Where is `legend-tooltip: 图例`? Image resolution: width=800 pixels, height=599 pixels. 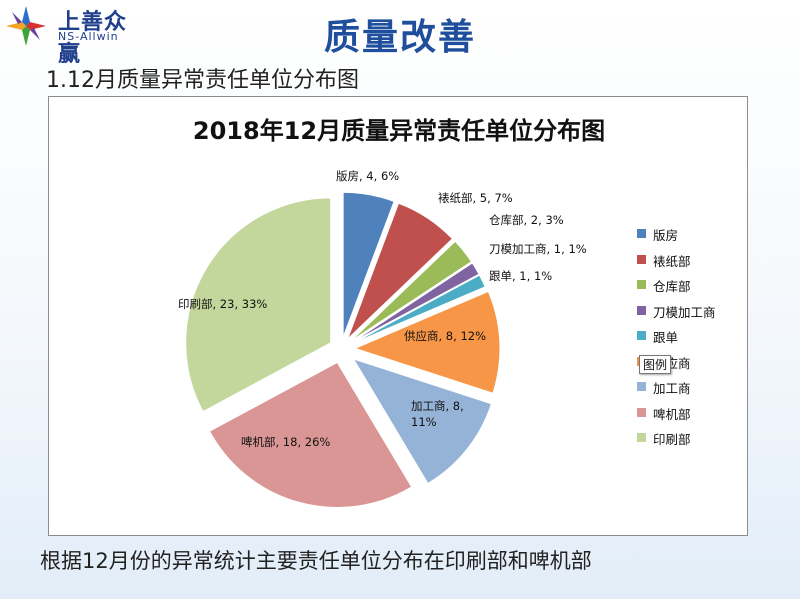 legend-tooltip: 图例 is located at coordinates (655, 364).